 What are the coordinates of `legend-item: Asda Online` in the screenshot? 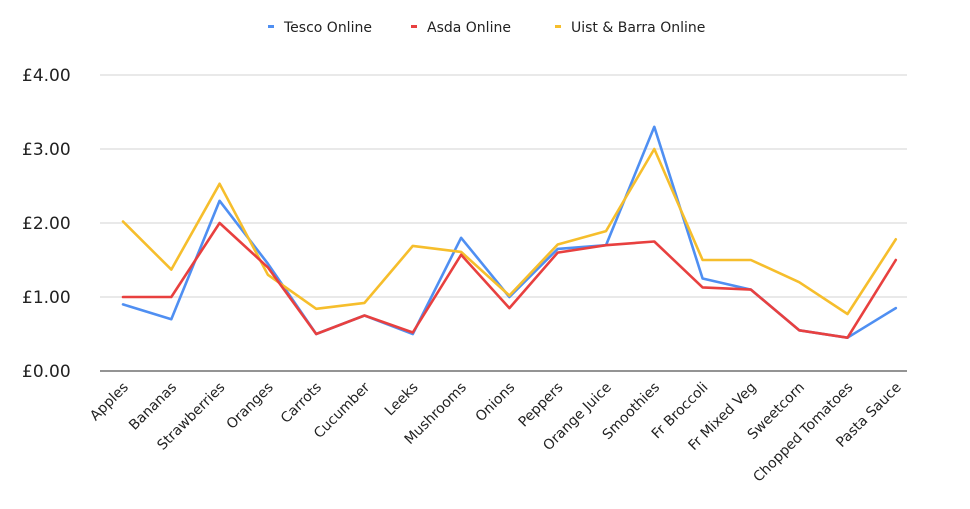 It's located at (461, 28).